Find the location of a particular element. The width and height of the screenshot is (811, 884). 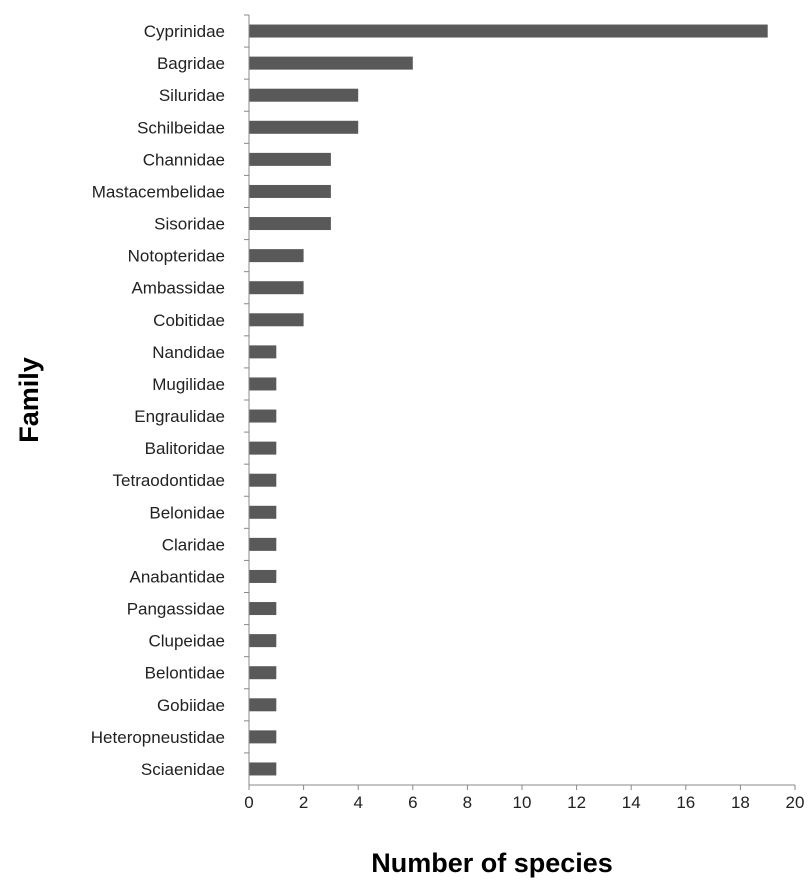

x-tick-label-10: 10 is located at coordinates (522, 802).